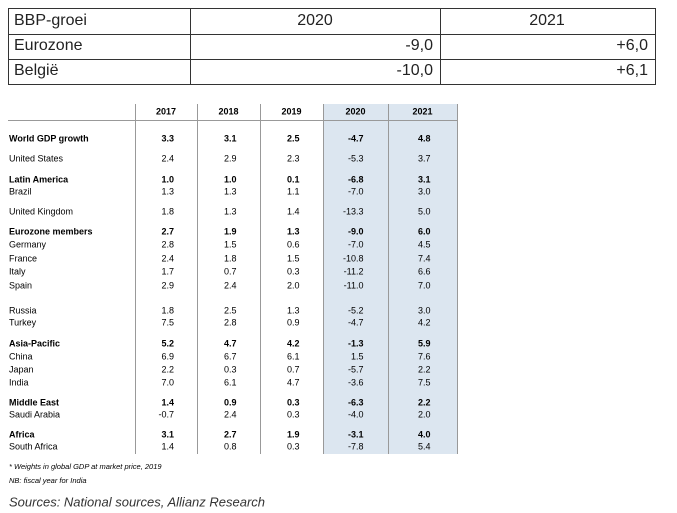  Describe the element at coordinates (50, 20) in the screenshot. I see `header-cell: BBP-groei` at that location.